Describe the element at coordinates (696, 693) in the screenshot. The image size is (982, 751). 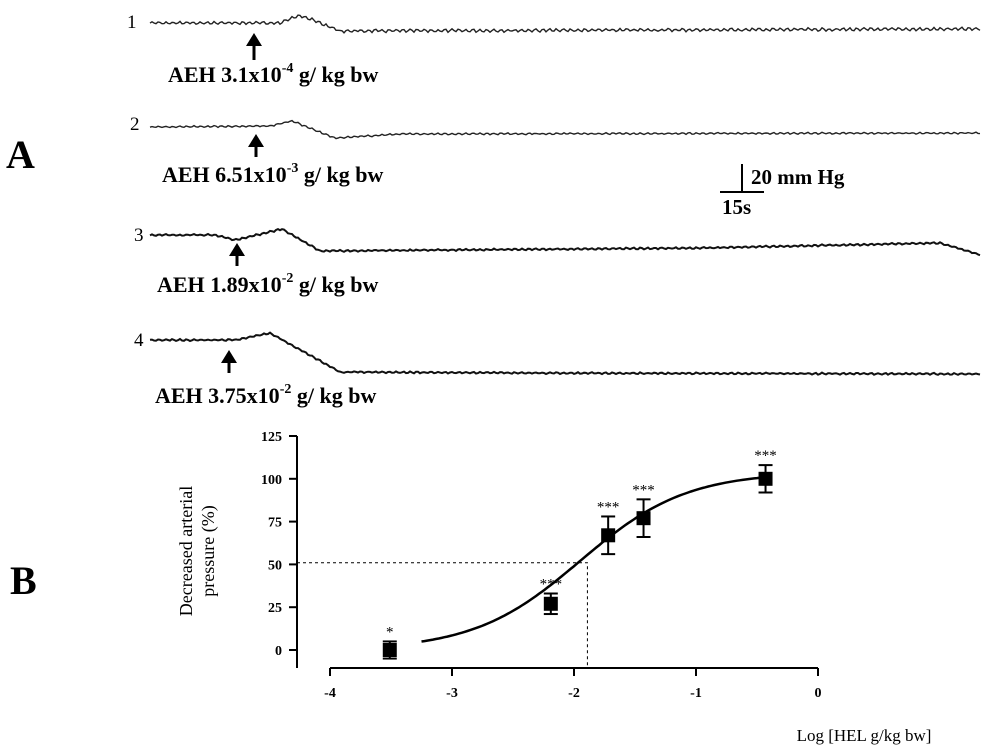
I see `x-tick-label: -1` at that location.